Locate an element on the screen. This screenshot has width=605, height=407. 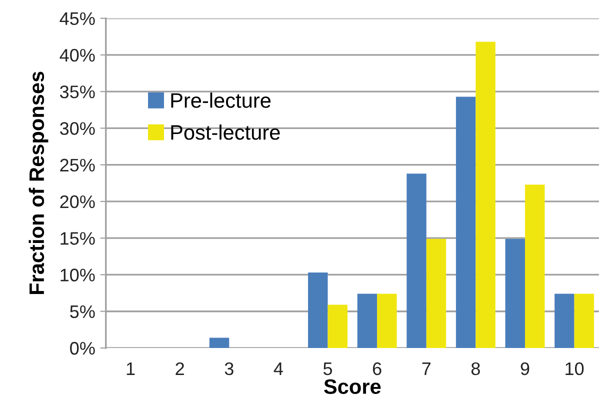
legend-label: Pre-lecture is located at coordinates (221, 100).